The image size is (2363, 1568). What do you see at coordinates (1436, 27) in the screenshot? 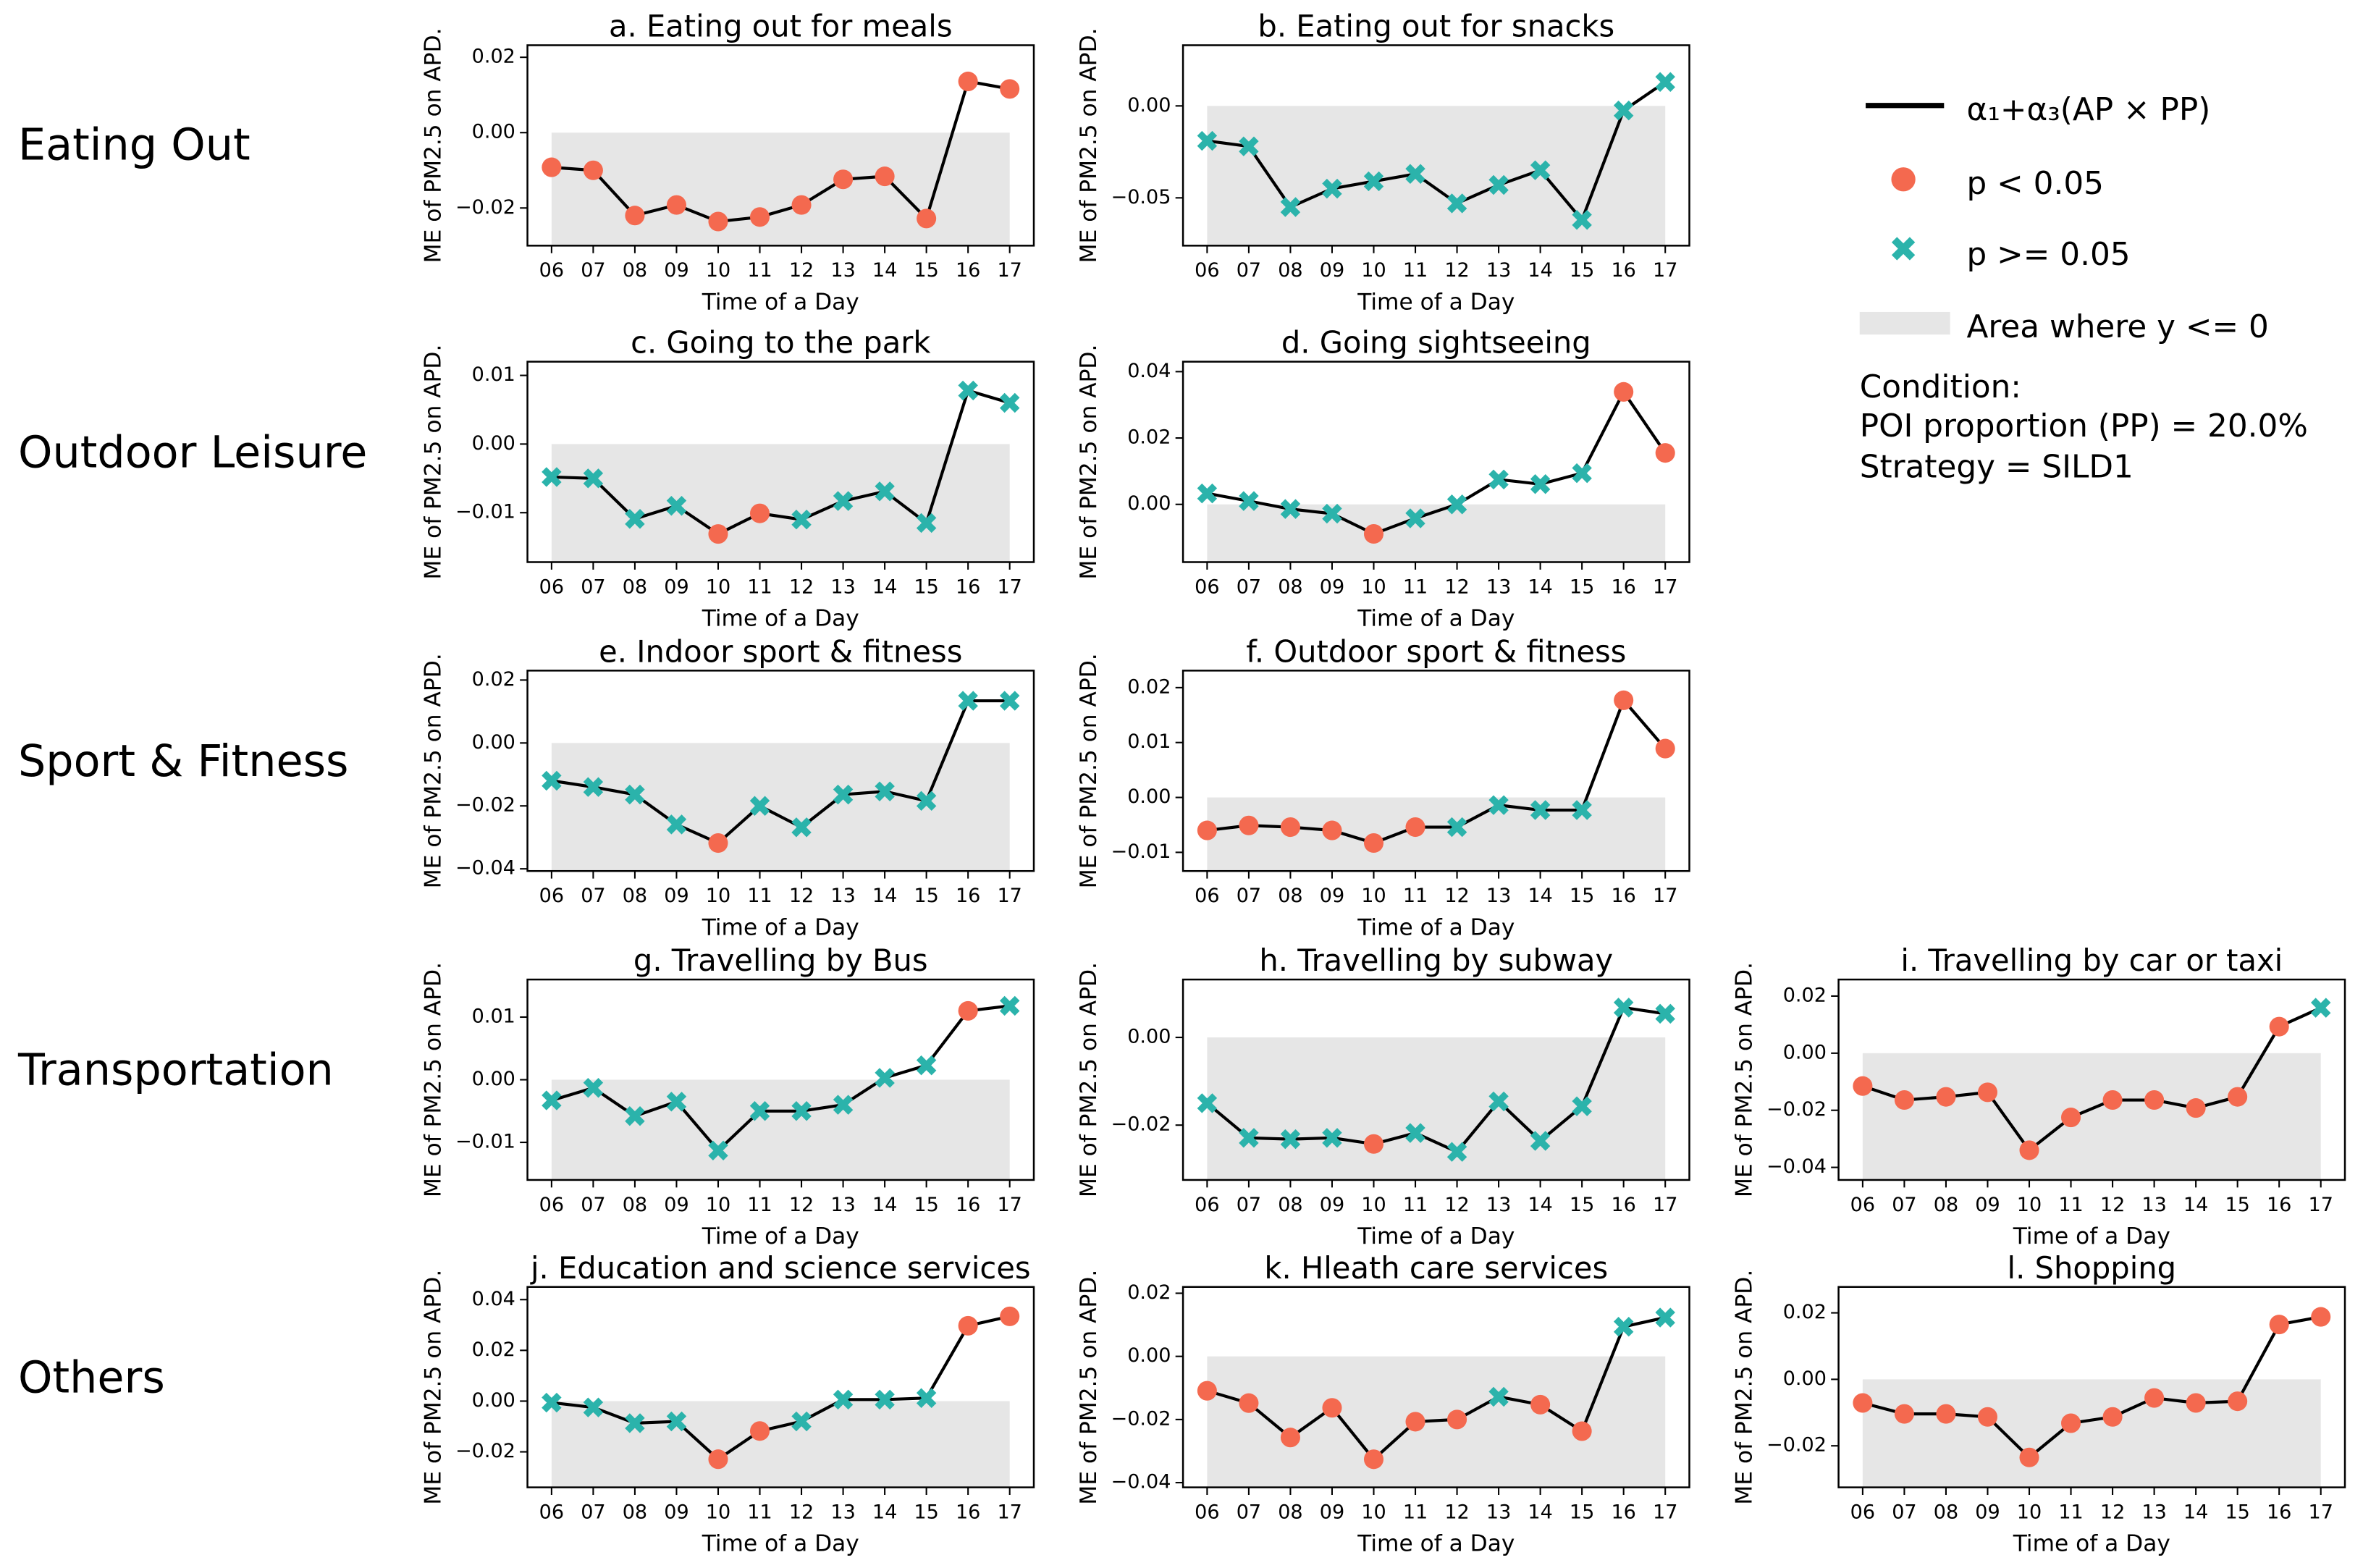
I see `chart-title: b. Eating out for snacks` at bounding box center [1436, 27].